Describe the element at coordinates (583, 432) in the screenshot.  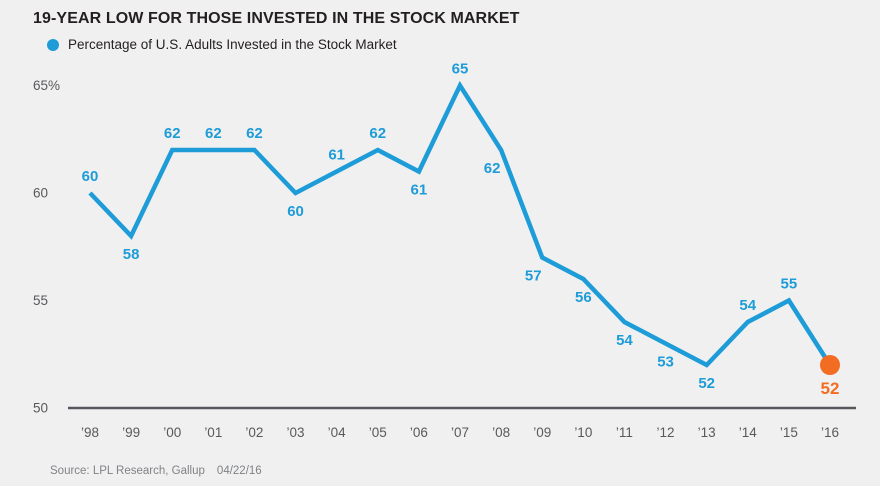
I see `x-axis-tick: ’10` at that location.